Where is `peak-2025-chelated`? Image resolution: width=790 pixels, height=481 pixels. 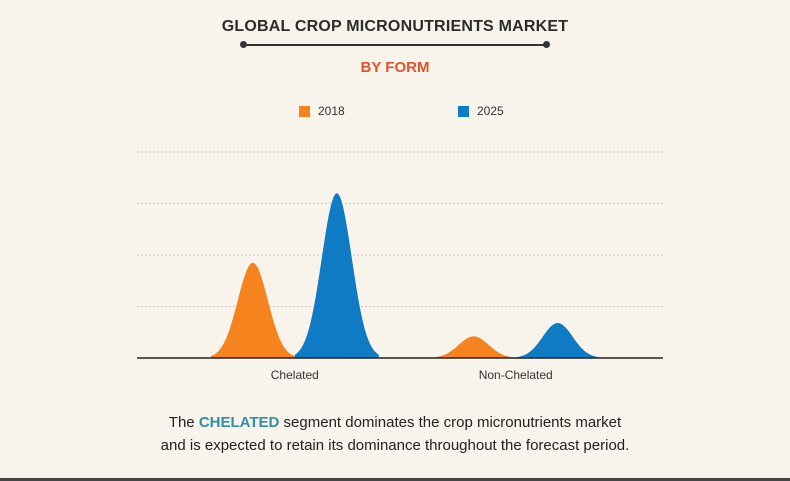 peak-2025-chelated is located at coordinates (336, 275).